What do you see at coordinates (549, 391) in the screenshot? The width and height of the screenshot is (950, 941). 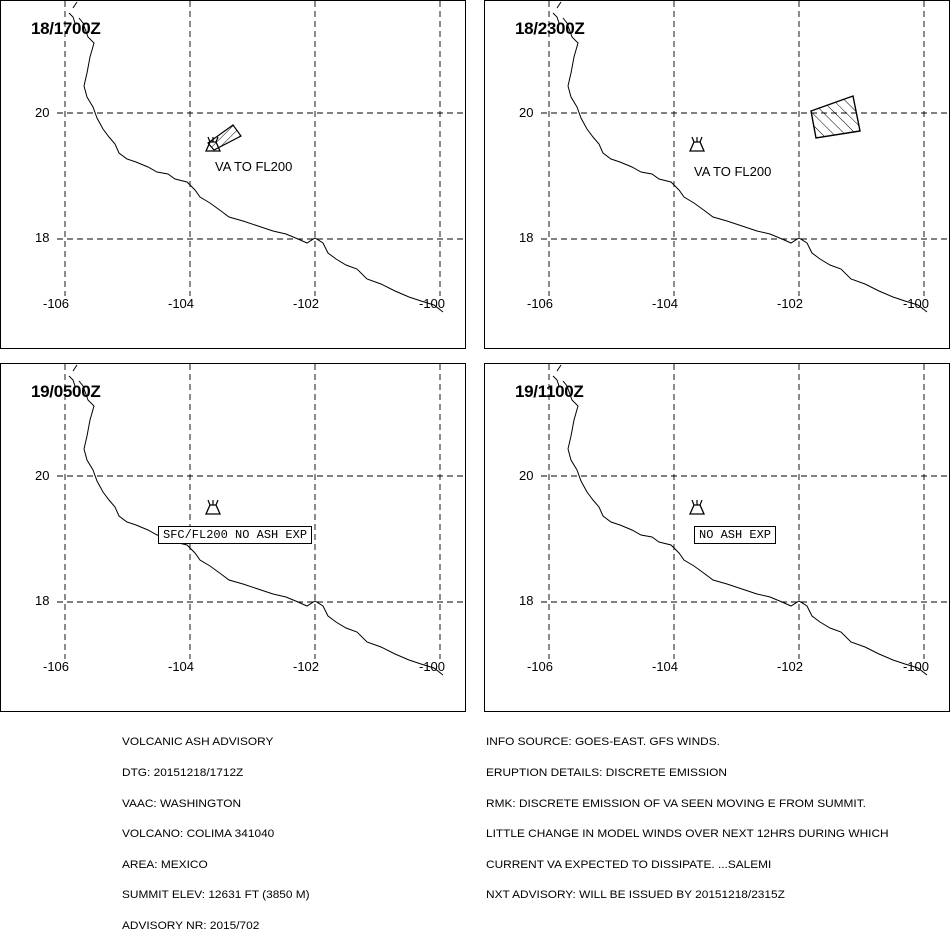 I see `panel-time: 19/1100Z` at bounding box center [549, 391].